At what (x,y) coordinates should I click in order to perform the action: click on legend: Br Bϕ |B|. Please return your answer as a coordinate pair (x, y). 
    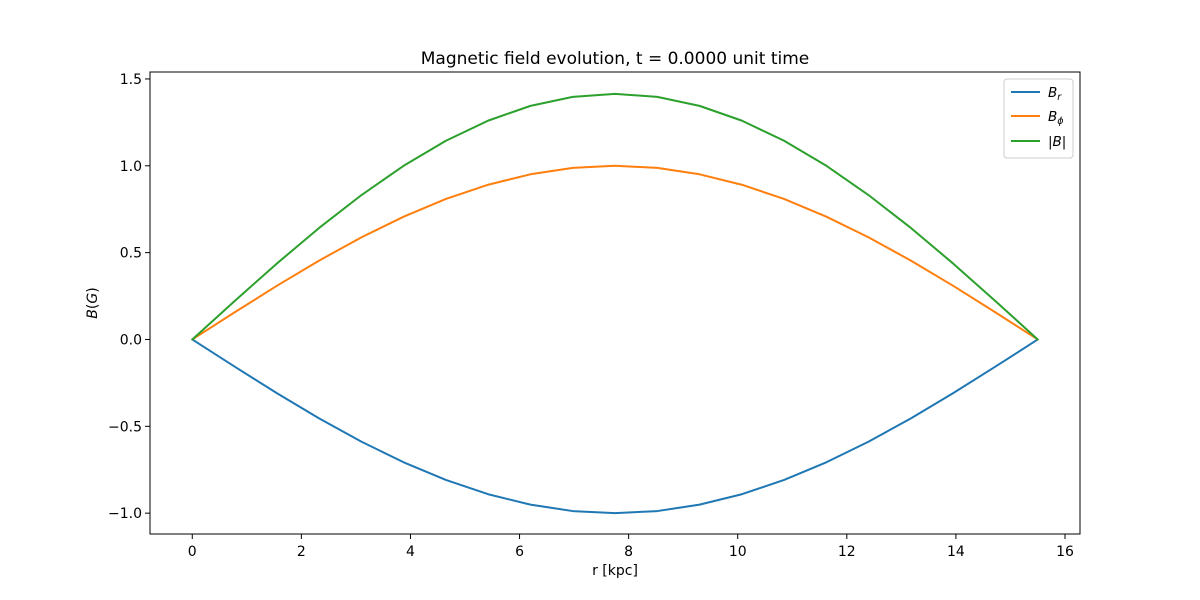
    Looking at the image, I should click on (1038, 118).